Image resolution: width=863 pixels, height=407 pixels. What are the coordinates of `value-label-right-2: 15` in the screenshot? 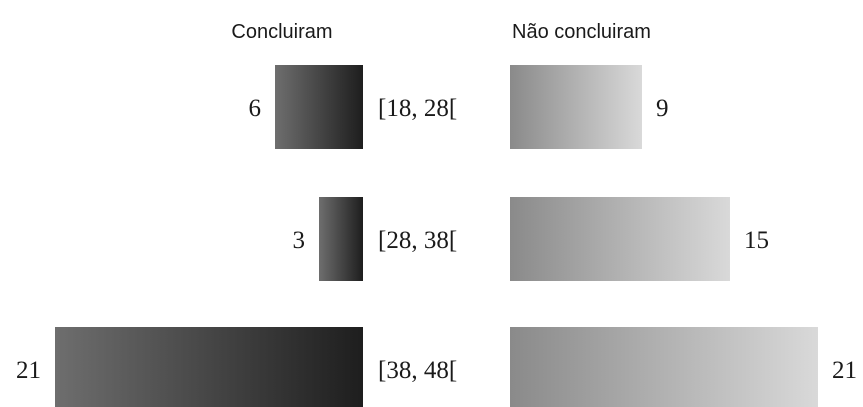 It's located at (756, 240).